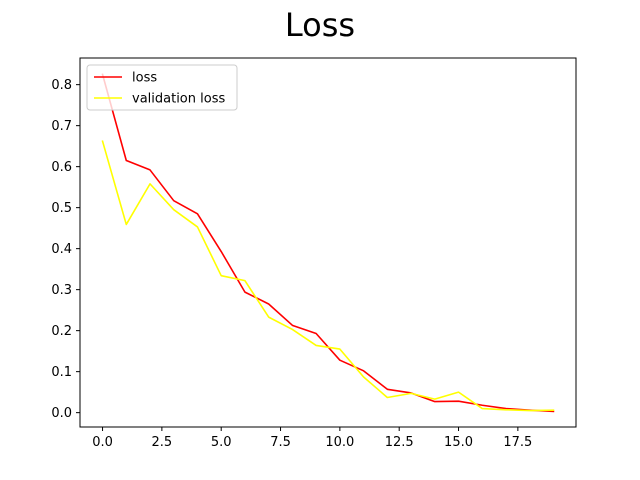 The width and height of the screenshot is (640, 480). Describe the element at coordinates (320, 25) in the screenshot. I see `chart-title: Loss` at that location.